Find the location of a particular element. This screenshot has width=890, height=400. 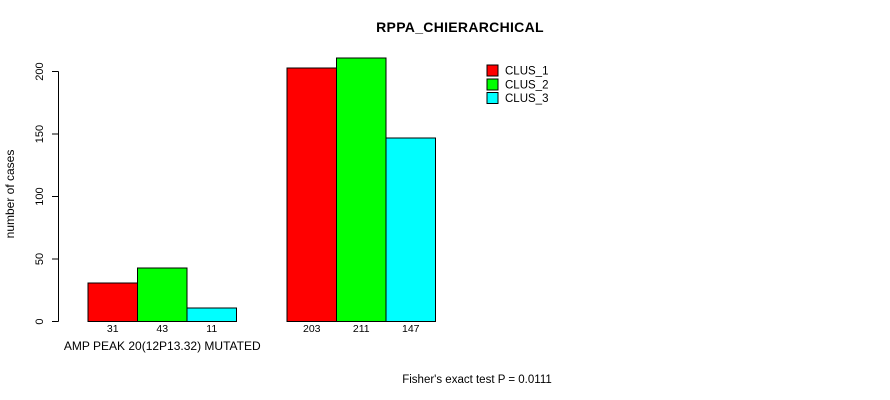

bar-value-label: 31 is located at coordinates (113, 329).